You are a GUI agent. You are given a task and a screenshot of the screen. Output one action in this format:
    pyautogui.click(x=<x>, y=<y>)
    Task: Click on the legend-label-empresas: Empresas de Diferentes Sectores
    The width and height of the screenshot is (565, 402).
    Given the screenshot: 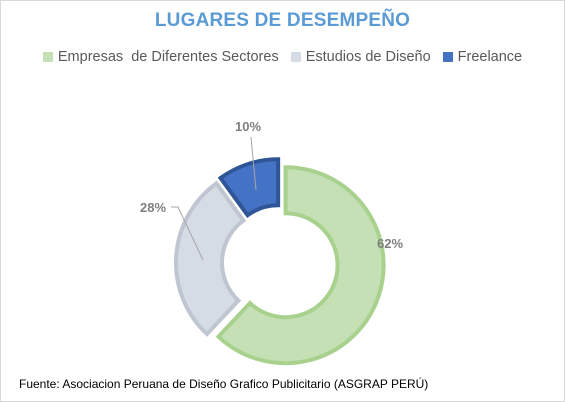 What is the action you would take?
    pyautogui.click(x=168, y=57)
    